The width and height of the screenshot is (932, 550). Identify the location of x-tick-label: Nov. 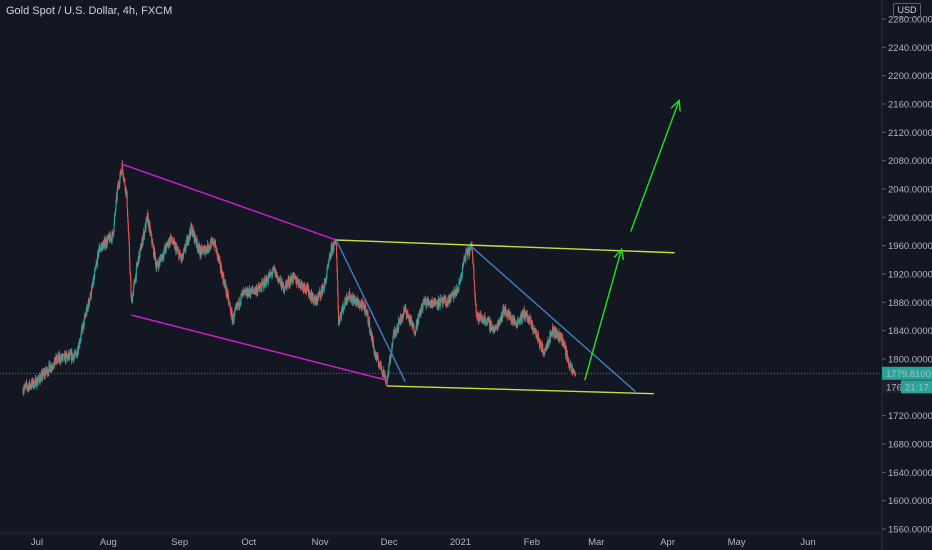
(320, 542).